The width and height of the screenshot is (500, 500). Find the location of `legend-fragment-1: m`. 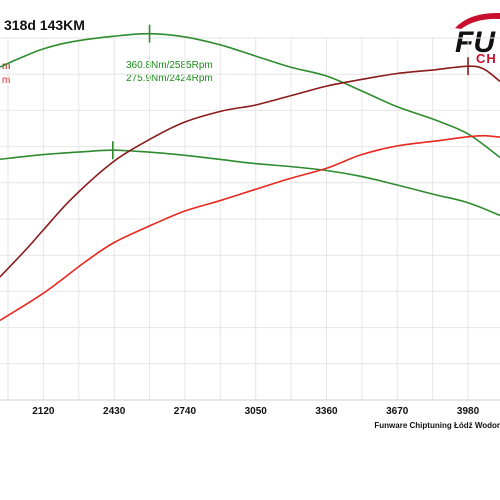

legend-fragment-1: m is located at coordinates (6, 66).